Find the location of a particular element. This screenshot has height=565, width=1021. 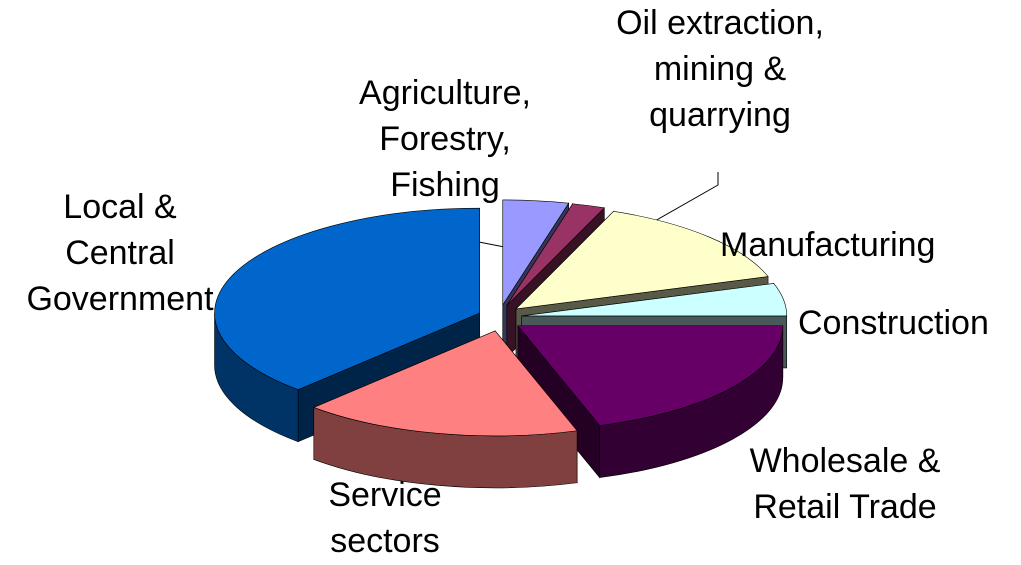

slice-label: Wholesale & Retail Trade is located at coordinates (845, 484).